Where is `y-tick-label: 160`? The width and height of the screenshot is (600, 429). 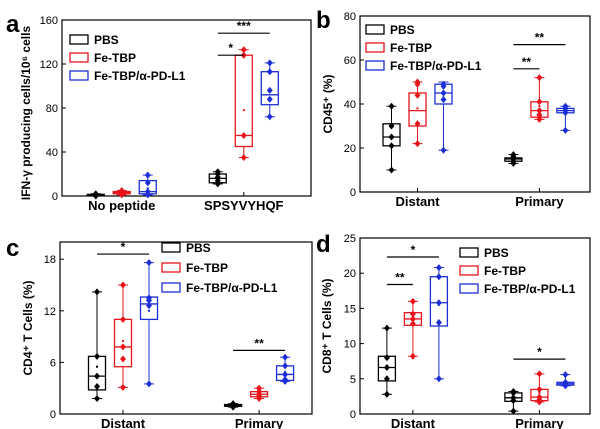 y-tick-label: 160 is located at coordinates (49, 21).